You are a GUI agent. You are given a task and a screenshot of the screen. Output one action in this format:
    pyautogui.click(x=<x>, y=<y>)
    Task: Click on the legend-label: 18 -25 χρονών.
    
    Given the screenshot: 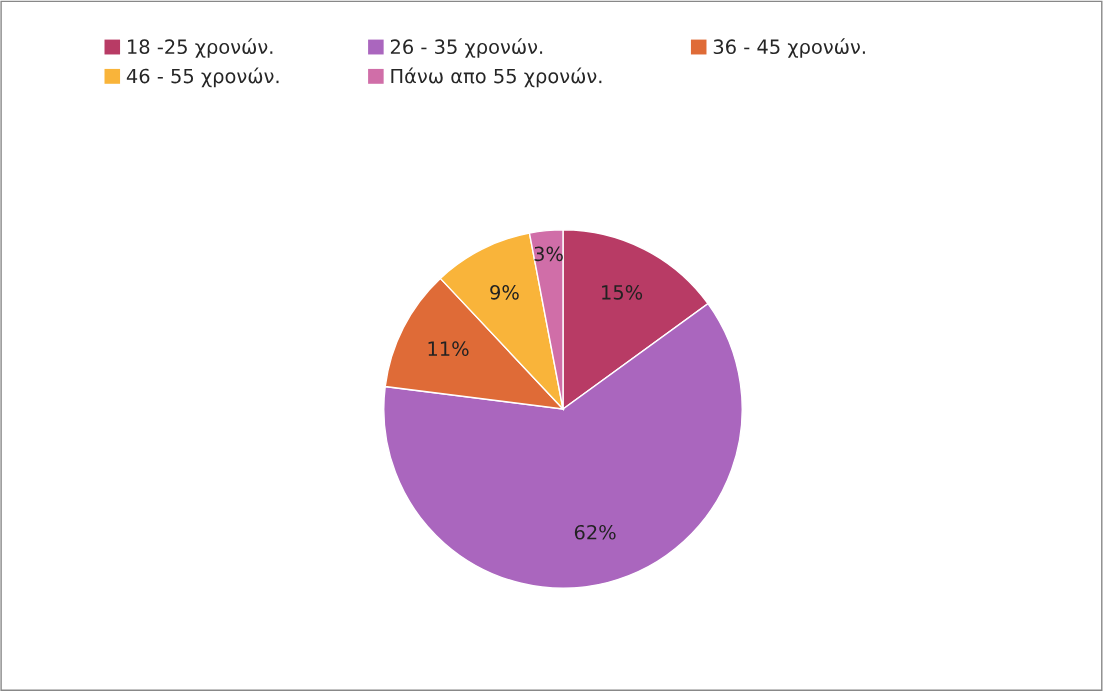 What is the action you would take?
    pyautogui.click(x=200, y=48)
    